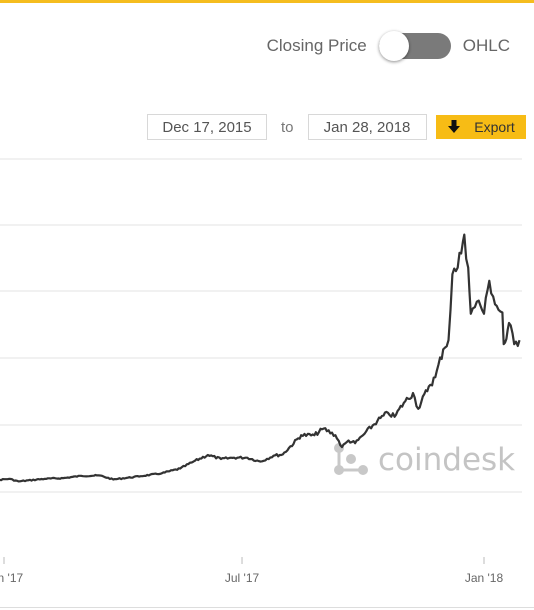  I want to click on top-accent-rule, so click(267, 1).